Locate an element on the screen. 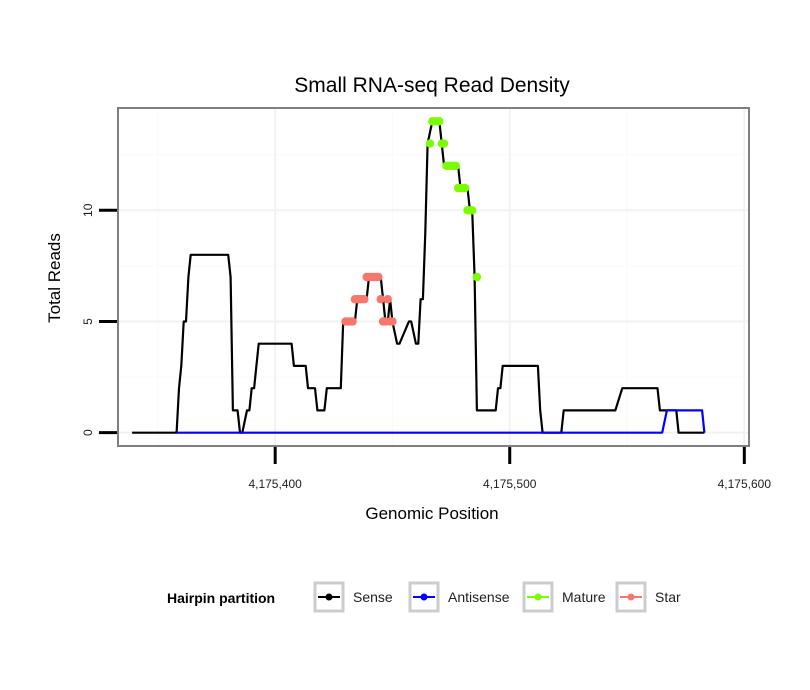  legend-label: Mature is located at coordinates (584, 597).